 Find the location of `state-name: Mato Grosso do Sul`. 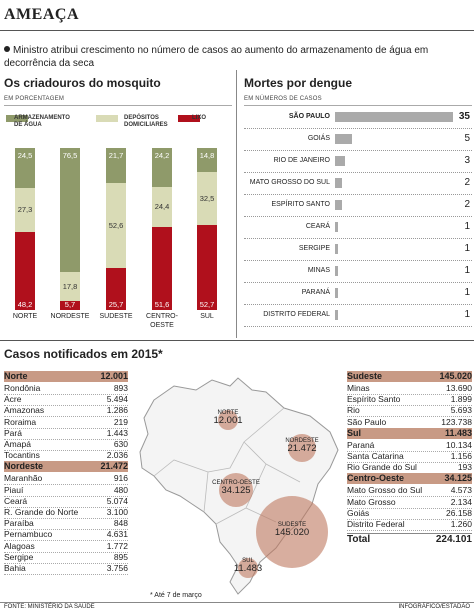

state-name: Mato Grosso do Sul is located at coordinates (385, 490).